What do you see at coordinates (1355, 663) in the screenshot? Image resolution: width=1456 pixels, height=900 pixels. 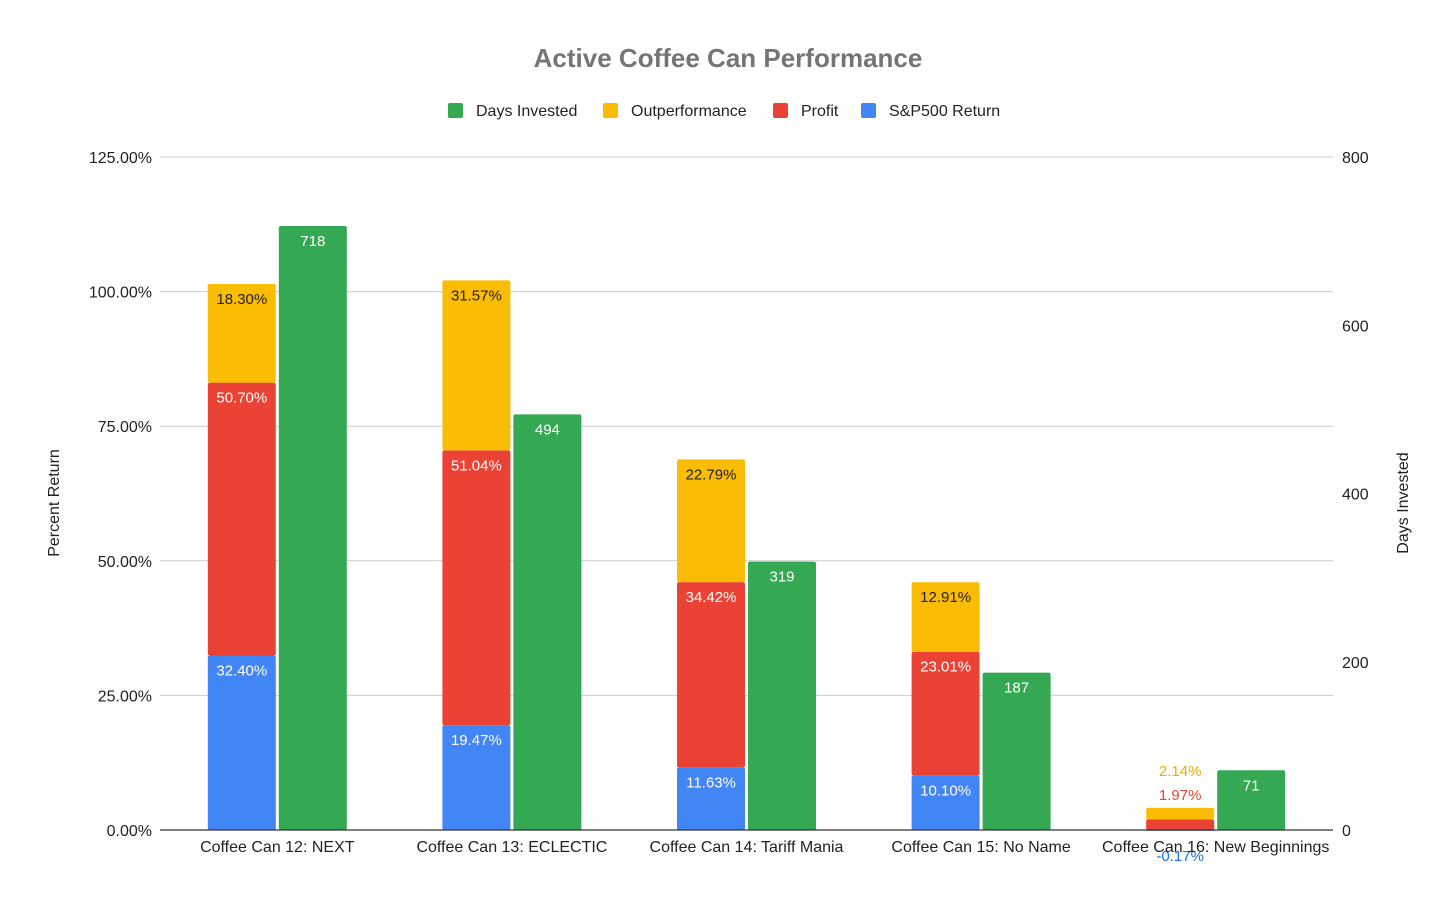 I see `right-tick-label: 200` at bounding box center [1355, 663].